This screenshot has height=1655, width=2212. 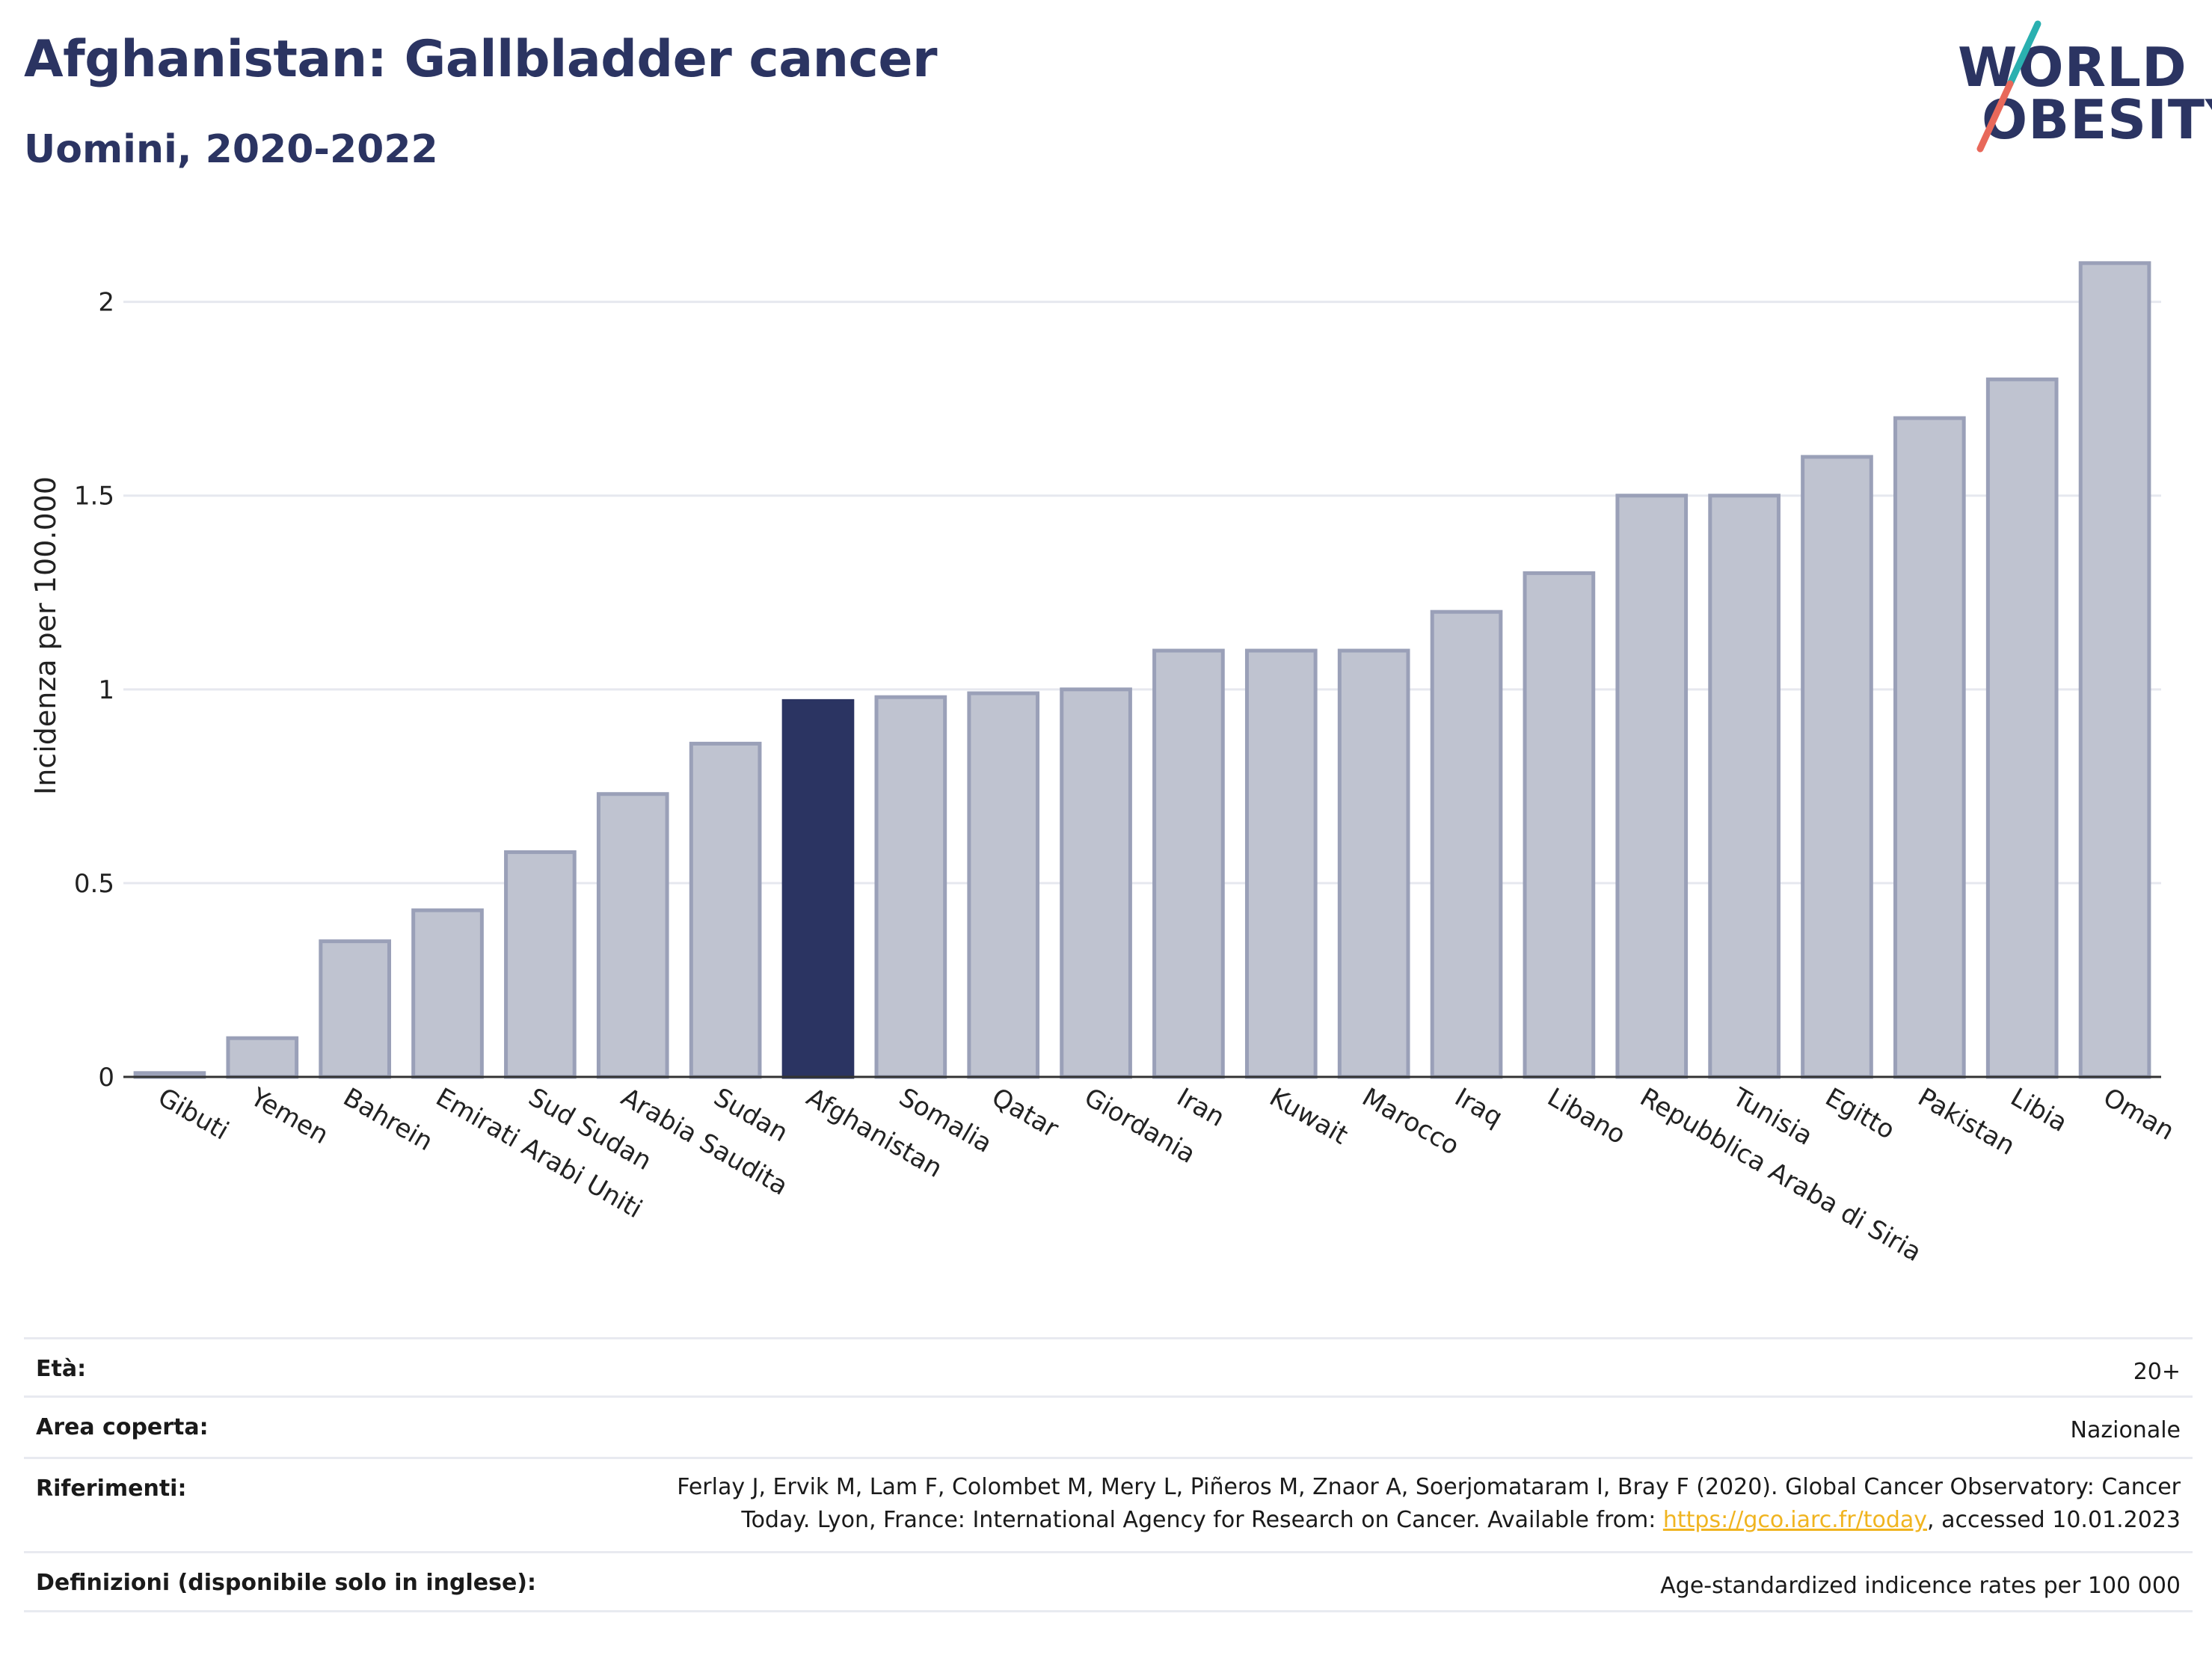 I want to click on world-obesity-logo: WORLD OBESITY, so click(x=2078, y=89).